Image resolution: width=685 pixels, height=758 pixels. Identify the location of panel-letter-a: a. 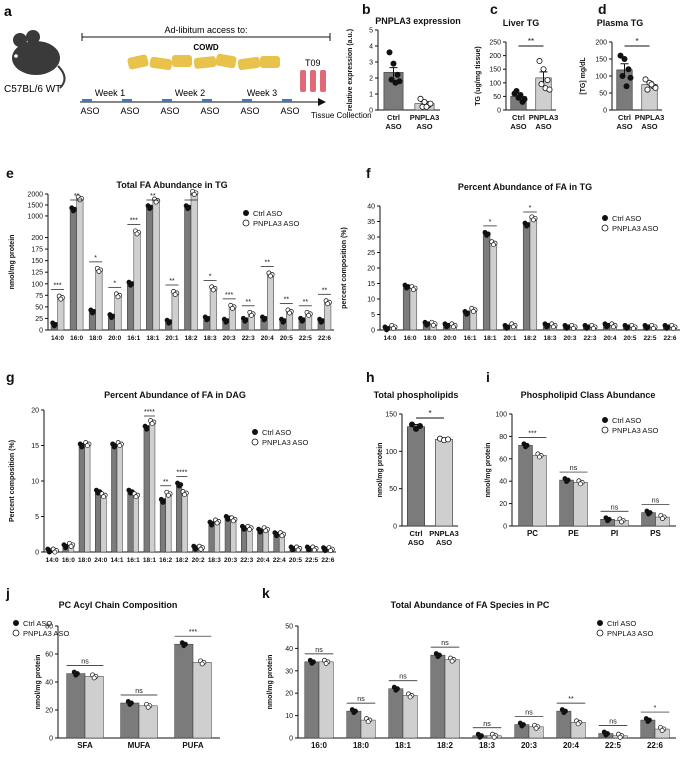
(8, 11).